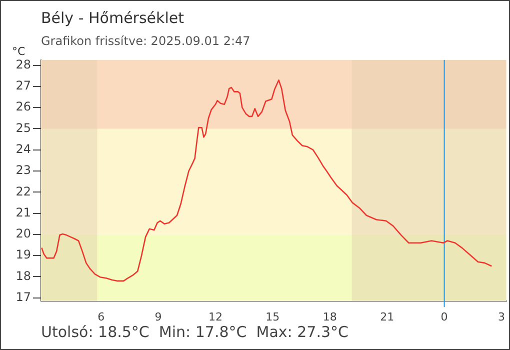 The width and height of the screenshot is (510, 350). What do you see at coordinates (23, 275) in the screenshot?
I see `y-tick-label: 18` at bounding box center [23, 275].